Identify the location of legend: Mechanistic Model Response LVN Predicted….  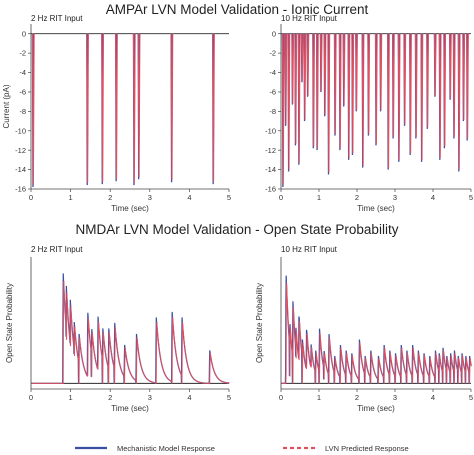
(242, 448).